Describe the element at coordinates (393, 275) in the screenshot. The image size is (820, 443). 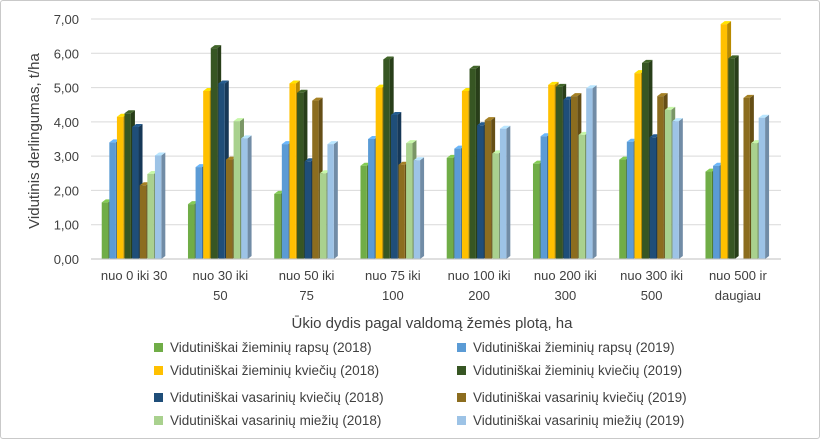
I see `x-tick-label: nuo 75 iki` at that location.